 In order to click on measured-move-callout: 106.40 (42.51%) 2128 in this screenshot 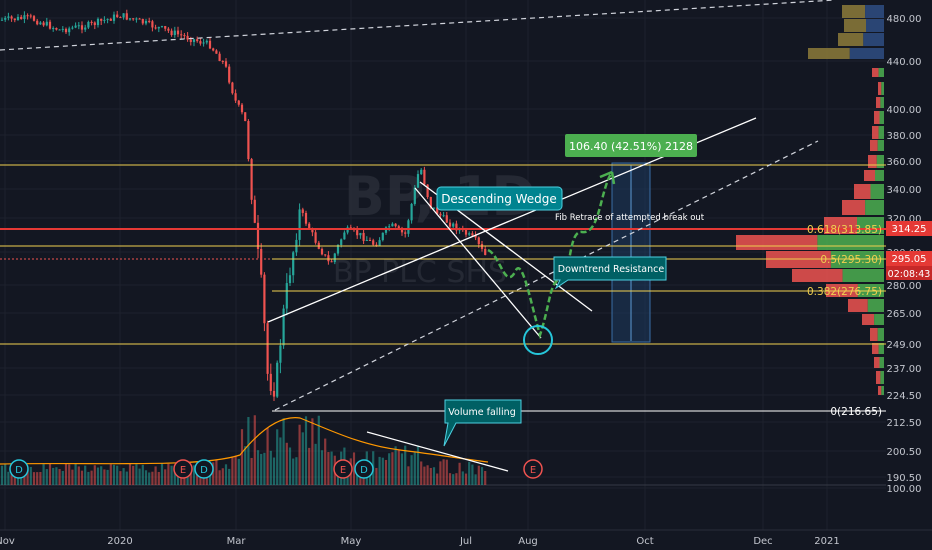, I will do `click(631, 145)`.